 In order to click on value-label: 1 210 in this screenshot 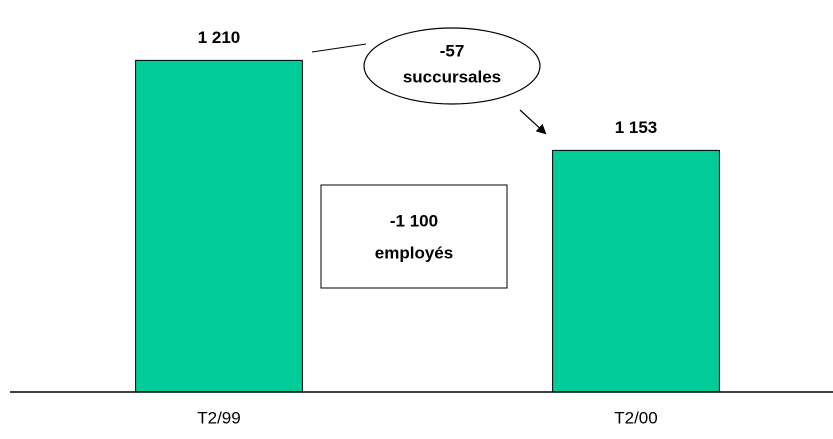, I will do `click(219, 37)`.